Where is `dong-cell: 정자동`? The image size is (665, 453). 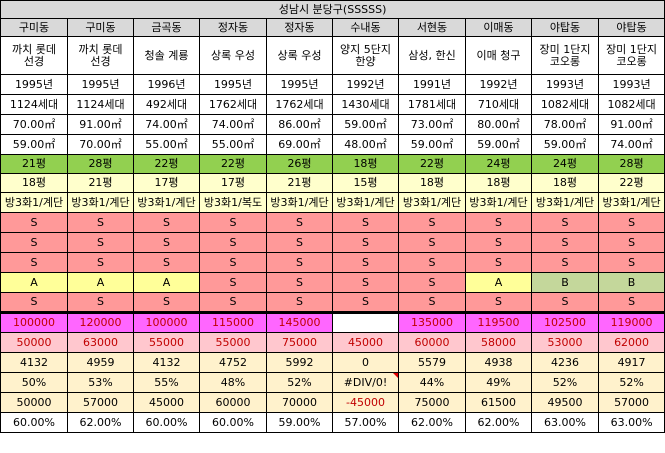
dong-cell: 정자동 is located at coordinates (299, 27).